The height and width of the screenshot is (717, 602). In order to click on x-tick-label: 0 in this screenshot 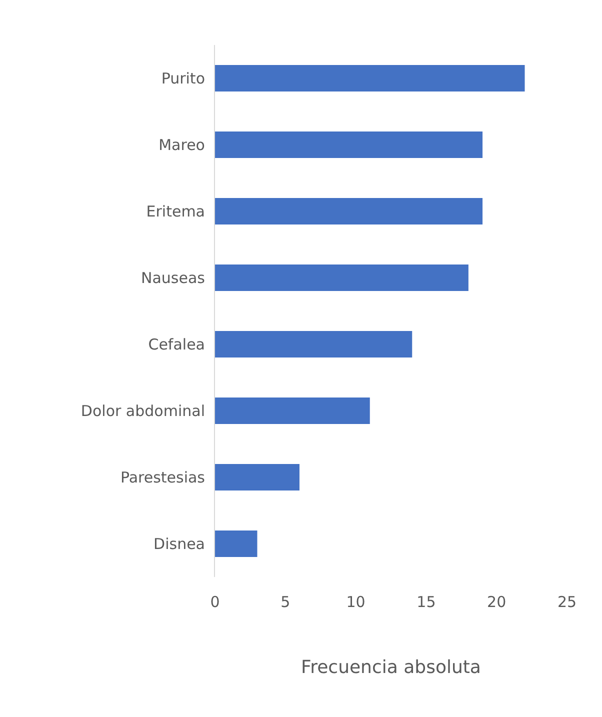, I will do `click(215, 602)`.